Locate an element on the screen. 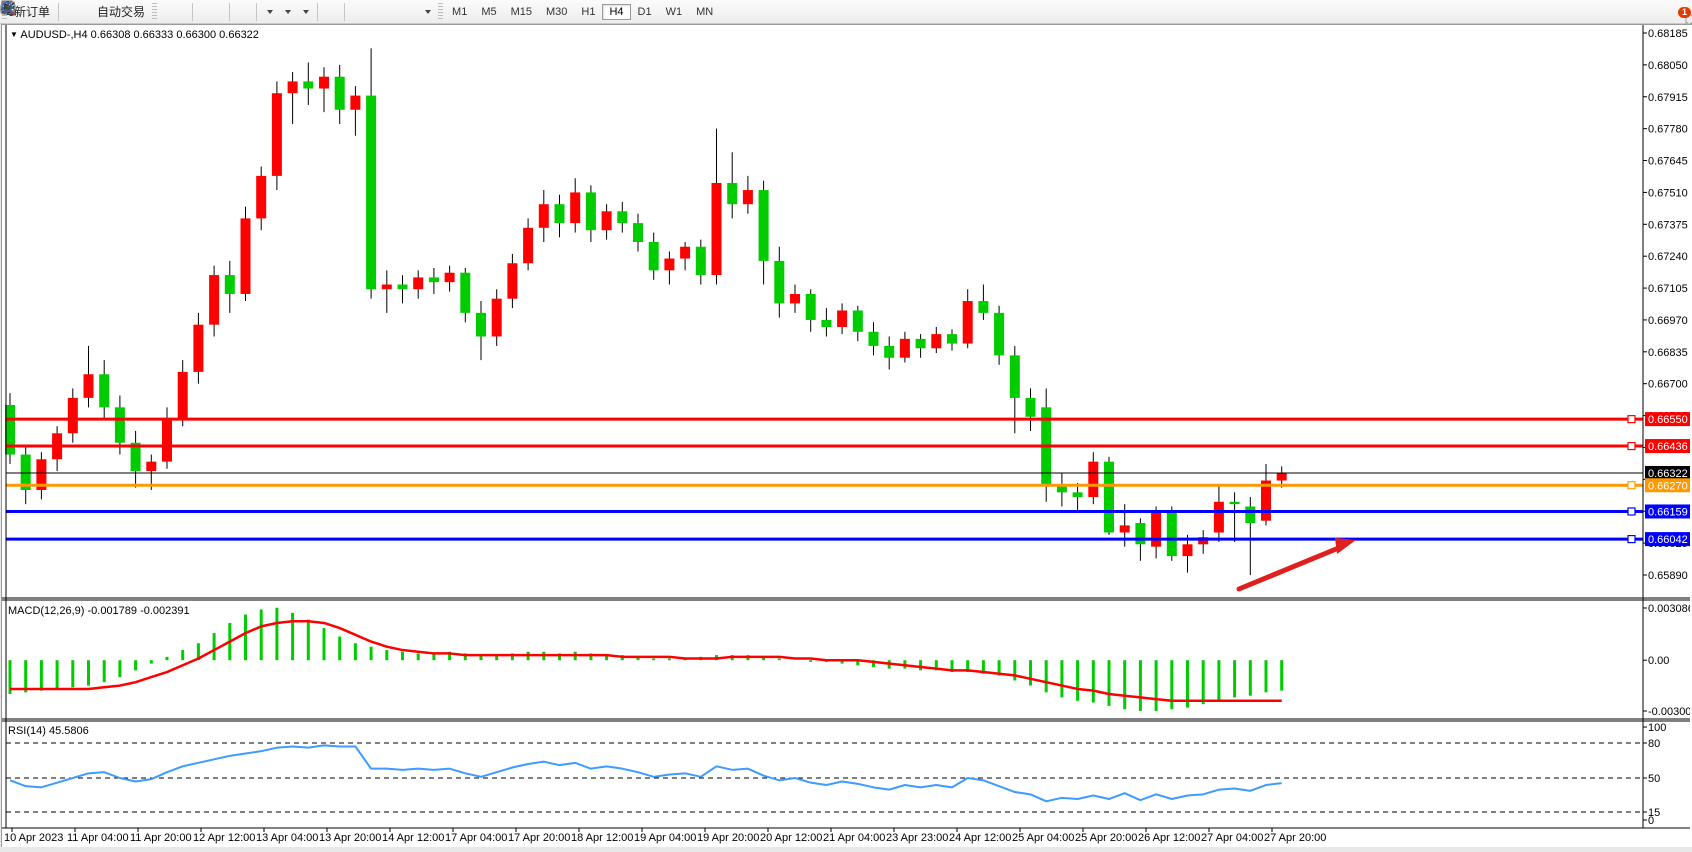  bar-chart-button is located at coordinates (85, 12).